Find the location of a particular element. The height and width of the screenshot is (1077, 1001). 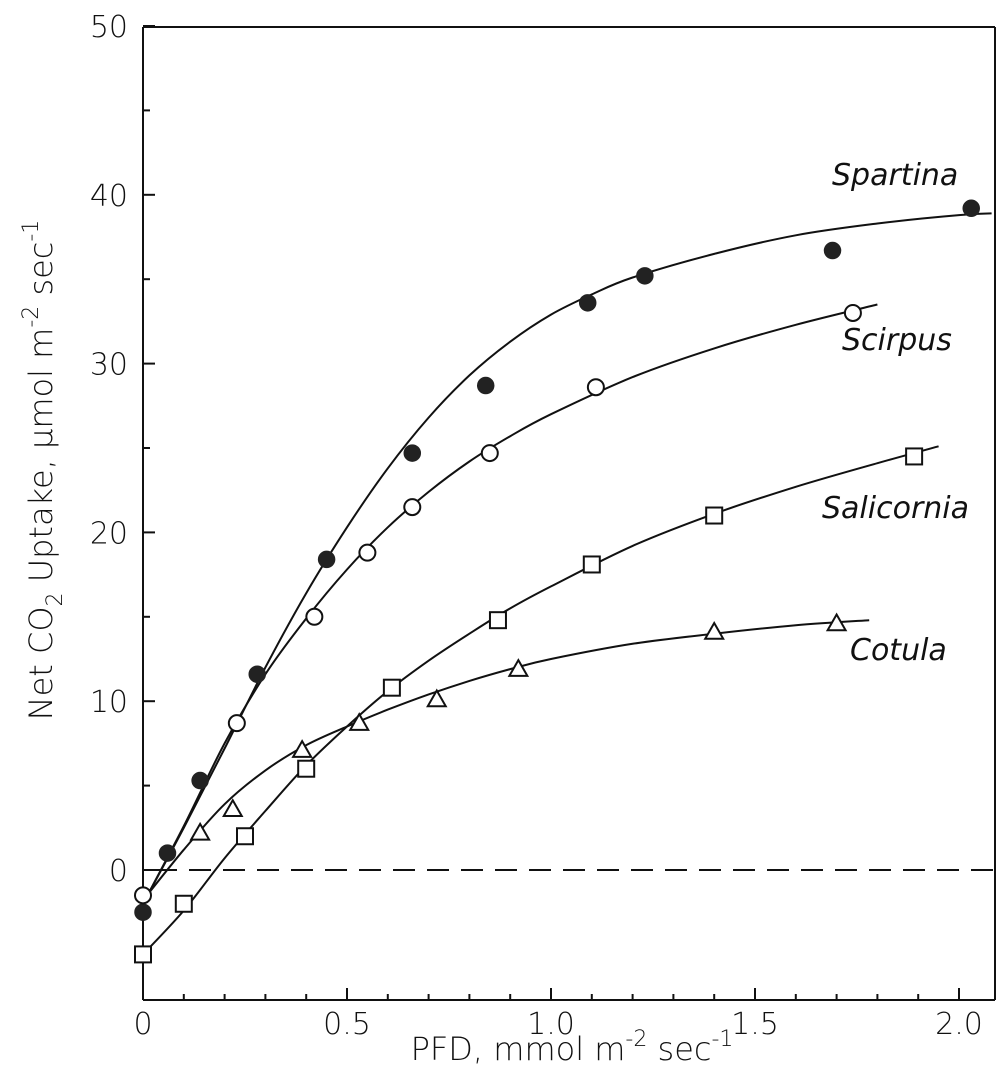

x-ticks: 0 0.5 1.0 1.5 2.0 is located at coordinates (558, 1015).